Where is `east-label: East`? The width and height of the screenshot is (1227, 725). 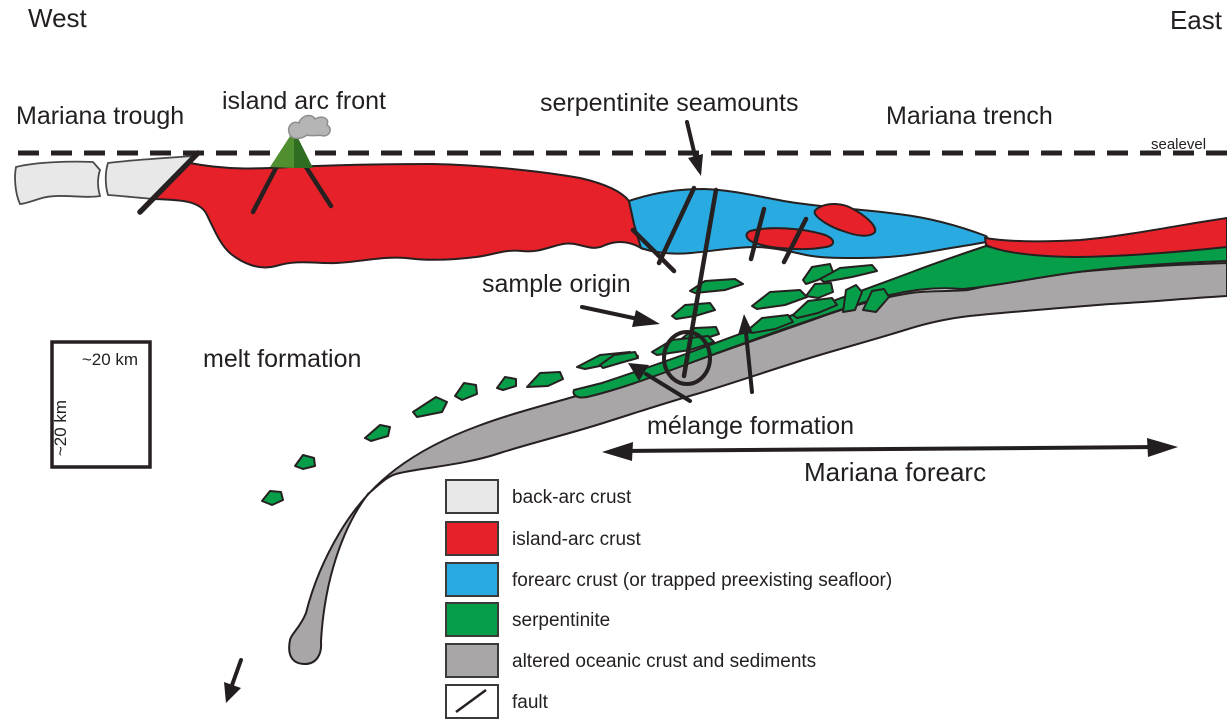 east-label: East is located at coordinates (1196, 20).